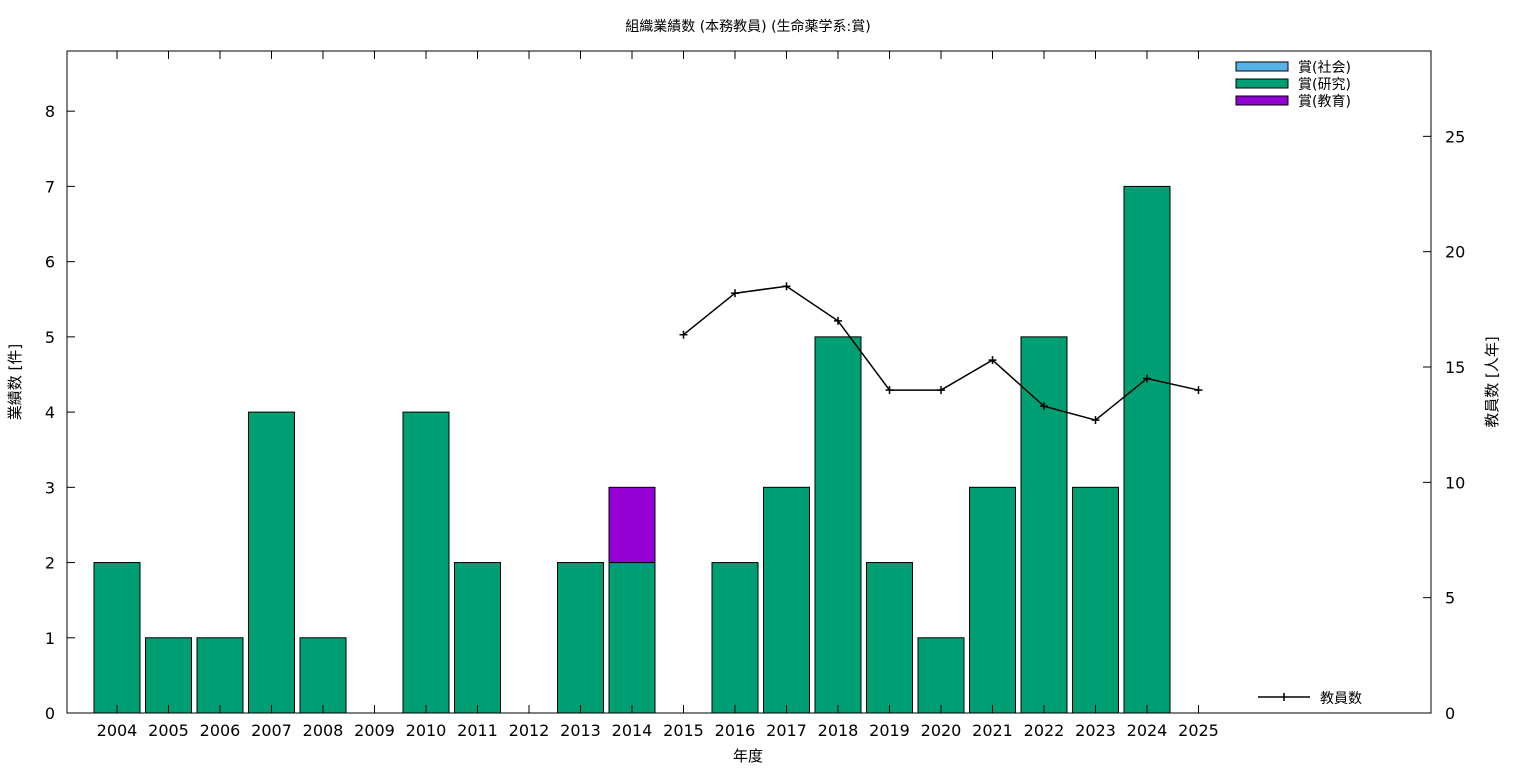 The width and height of the screenshot is (1536, 768). What do you see at coordinates (735, 293) in the screenshot?
I see `line-point-2016` at bounding box center [735, 293].